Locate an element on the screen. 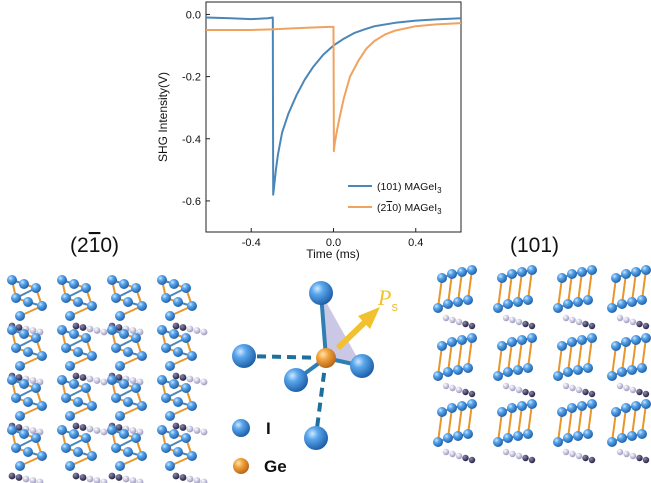  polarization-arrow-head is located at coordinates (369, 318).